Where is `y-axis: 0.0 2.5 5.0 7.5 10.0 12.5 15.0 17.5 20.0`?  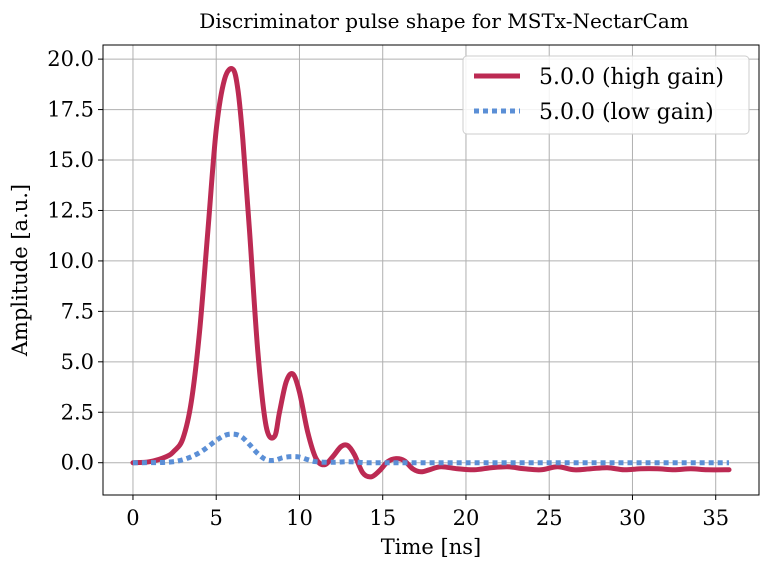
y-axis: 0.0 2.5 5.0 7.5 10.0 12.5 15.0 17.5 20.0 is located at coordinates (75, 261).